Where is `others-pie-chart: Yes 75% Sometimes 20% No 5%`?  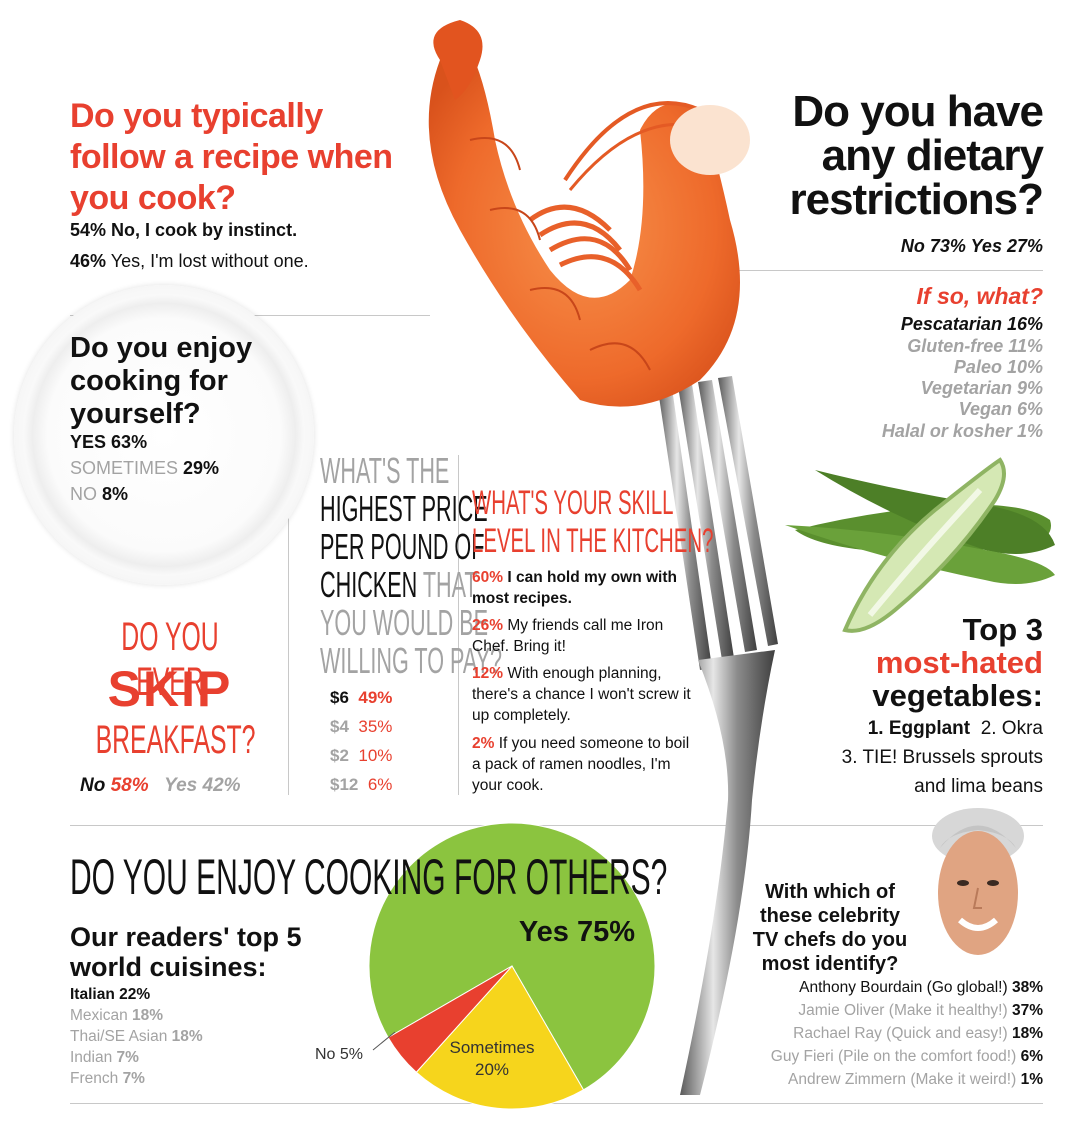
others-pie-chart: Yes 75% Sometimes 20% No 5% is located at coordinates (485, 966).